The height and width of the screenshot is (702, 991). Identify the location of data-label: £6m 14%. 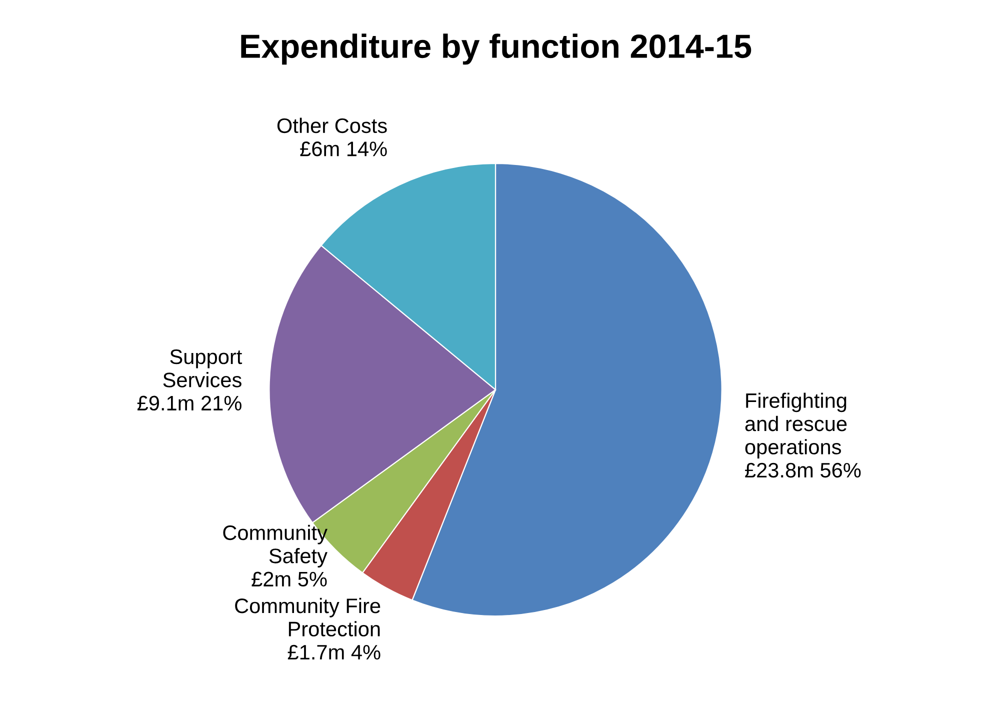
(343, 149).